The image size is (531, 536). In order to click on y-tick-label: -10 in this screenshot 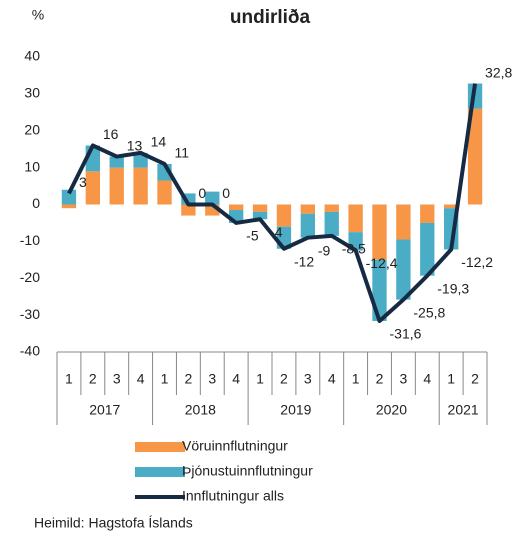, I will do `click(30, 240)`.